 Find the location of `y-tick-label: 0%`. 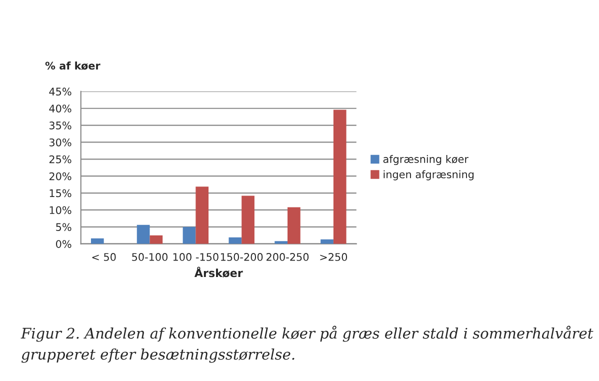

y-tick-label: 0% is located at coordinates (64, 244).